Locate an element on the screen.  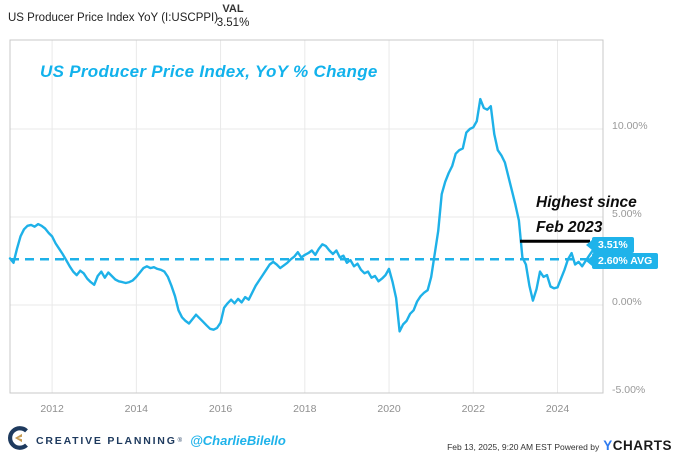
x-tick-label: 2018 is located at coordinates (305, 409).